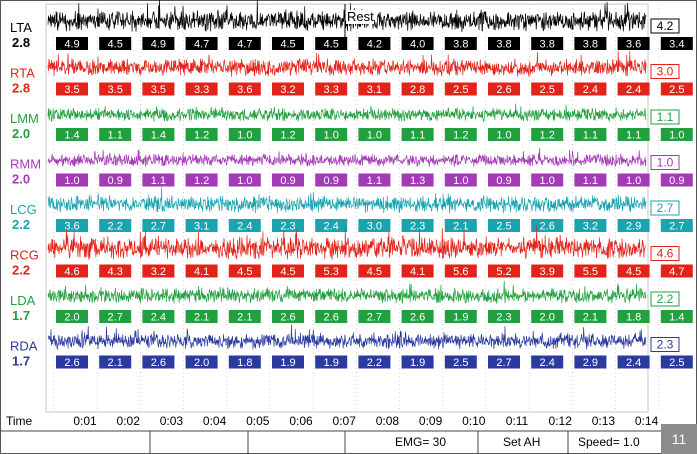  I want to click on value-box: 2.3, so click(417, 226).